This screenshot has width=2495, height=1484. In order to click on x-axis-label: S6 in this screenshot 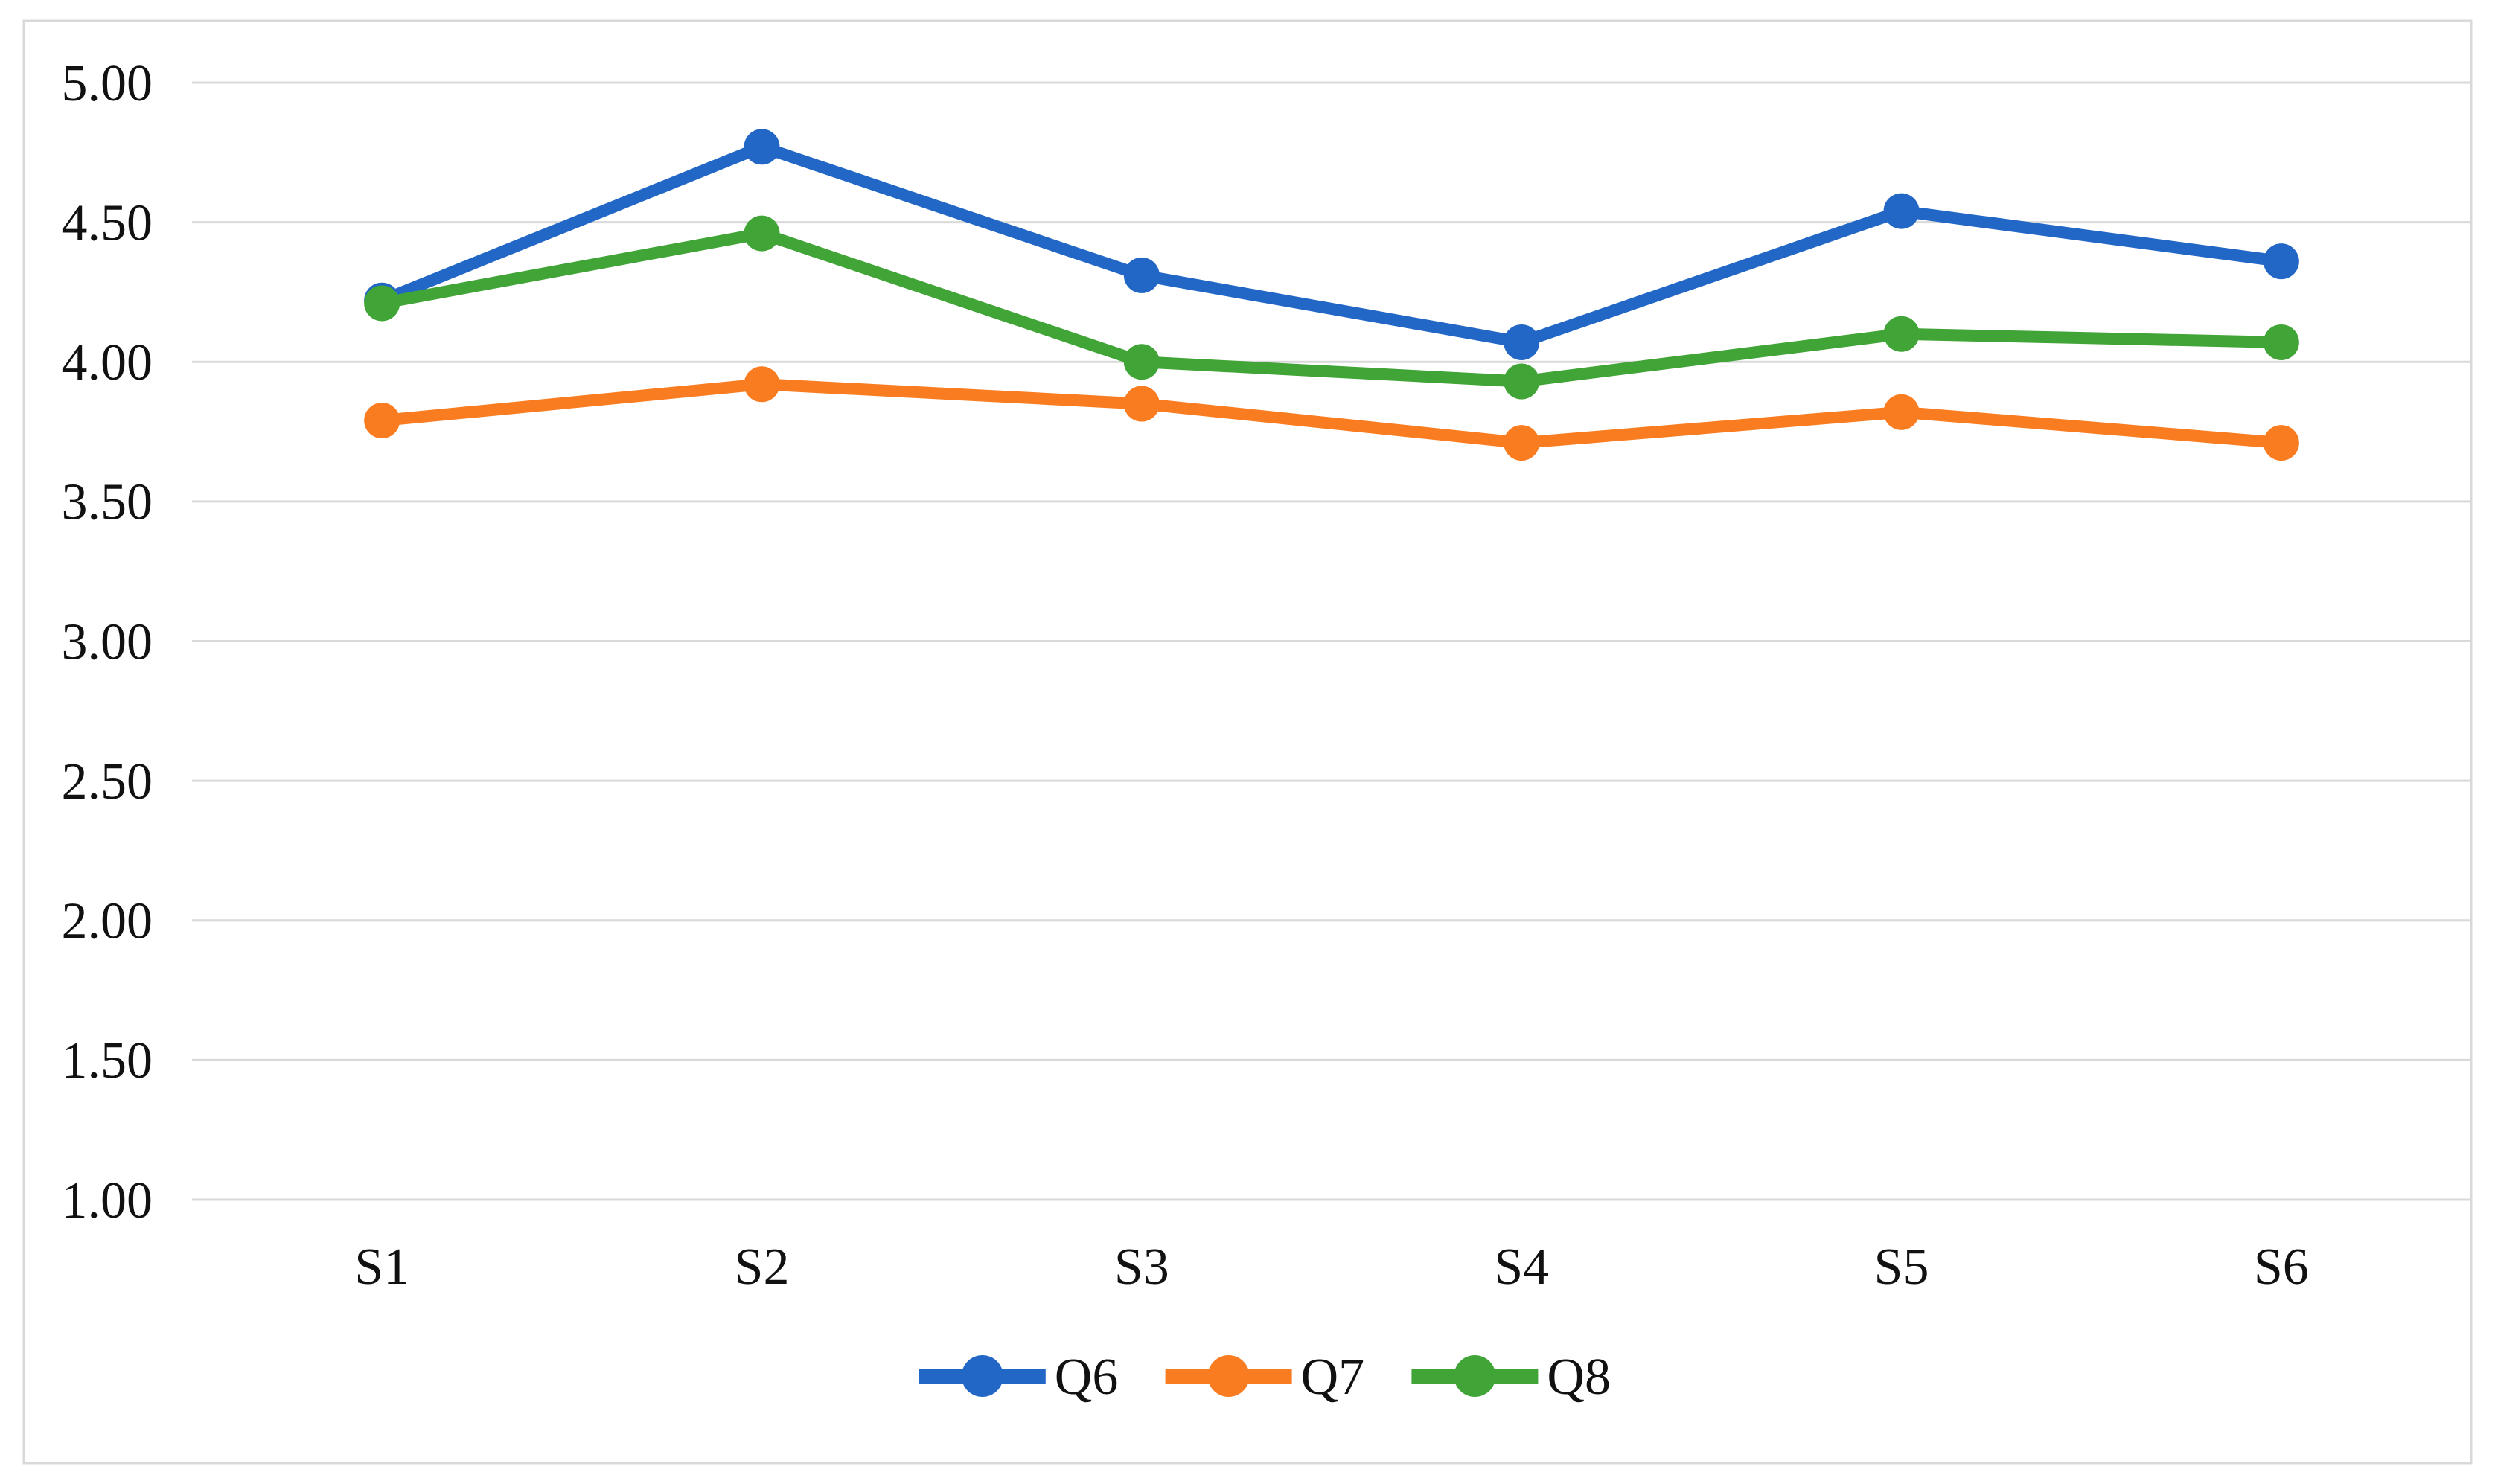, I will do `click(2282, 1267)`.